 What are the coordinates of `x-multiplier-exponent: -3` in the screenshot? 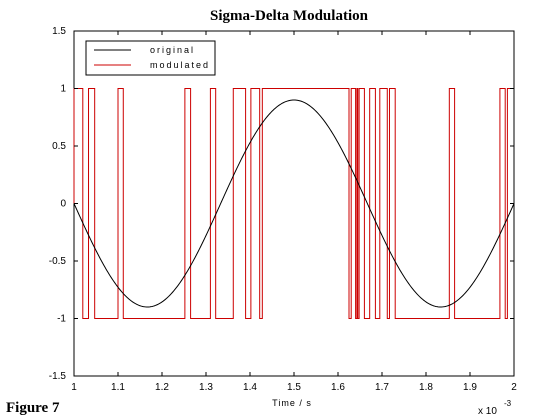 It's located at (508, 403).